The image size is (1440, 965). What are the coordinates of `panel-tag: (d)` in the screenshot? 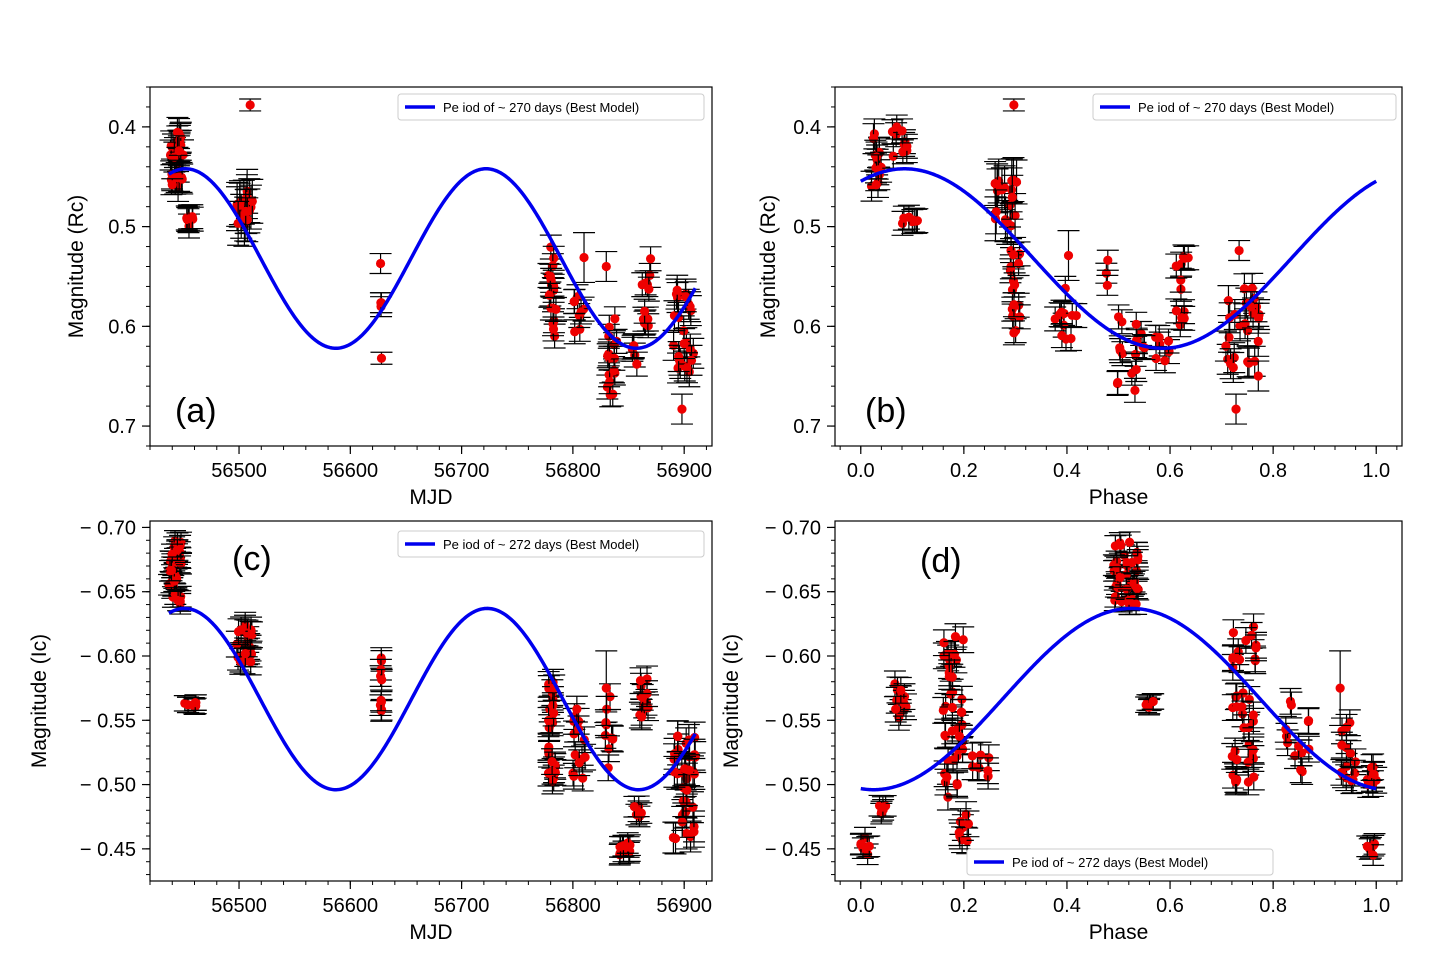 It's located at (941, 561).